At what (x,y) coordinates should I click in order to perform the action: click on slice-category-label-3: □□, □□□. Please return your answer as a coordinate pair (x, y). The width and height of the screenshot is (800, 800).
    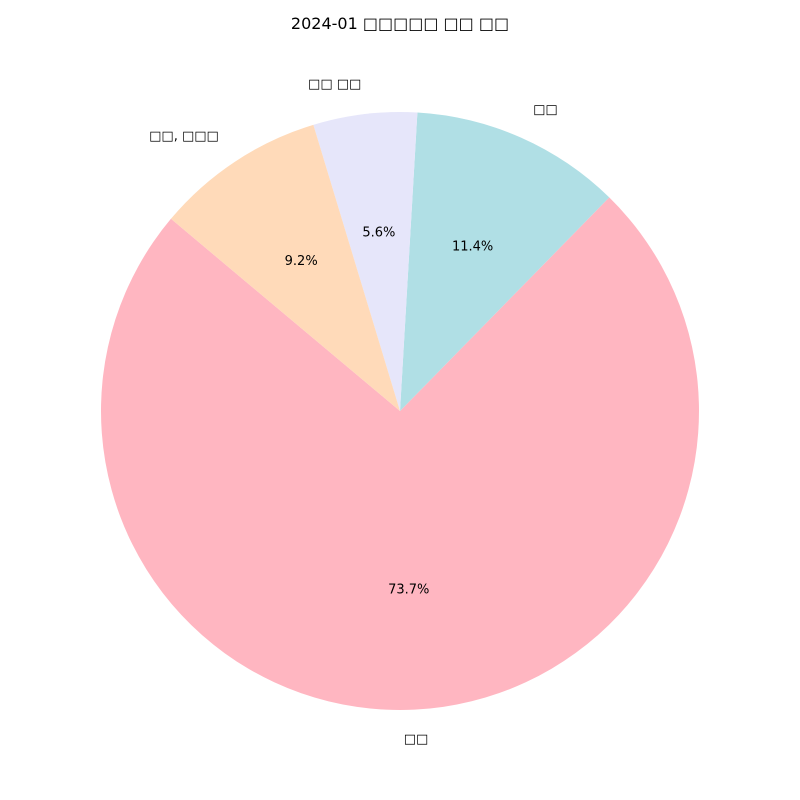
    Looking at the image, I should click on (184, 136).